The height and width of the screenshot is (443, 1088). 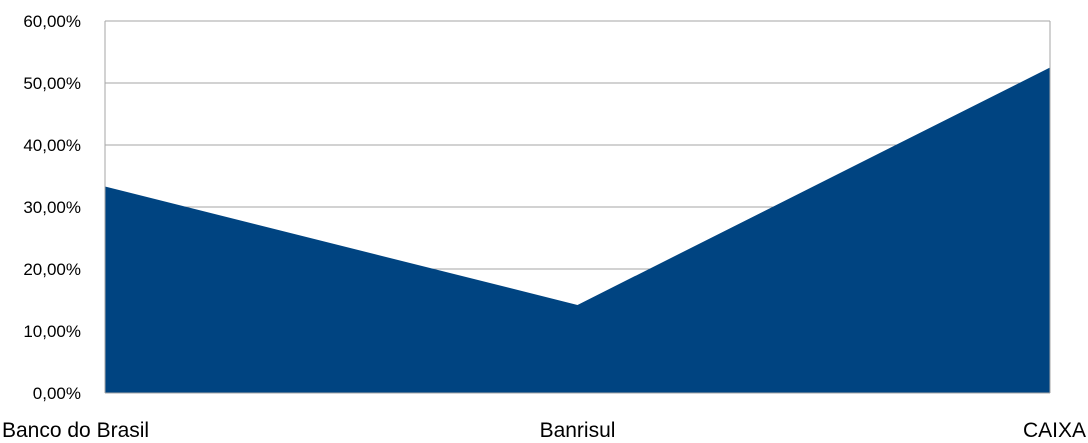 What do you see at coordinates (1054, 430) in the screenshot?
I see `category-label-2: CAIXA` at bounding box center [1054, 430].